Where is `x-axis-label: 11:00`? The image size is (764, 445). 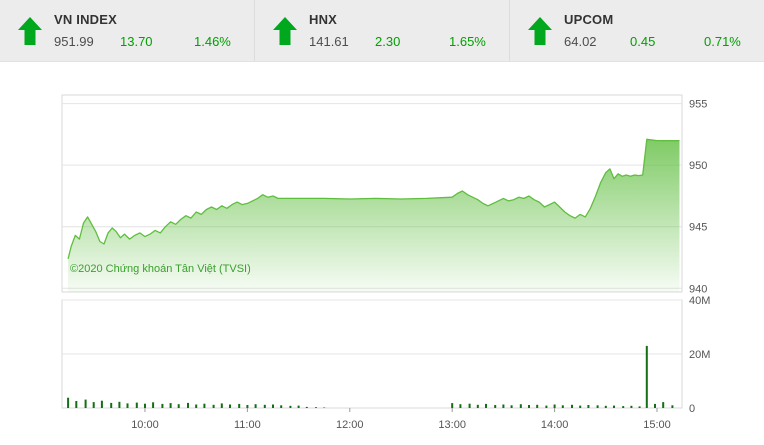 x-axis-label: 11:00 is located at coordinates (247, 425).